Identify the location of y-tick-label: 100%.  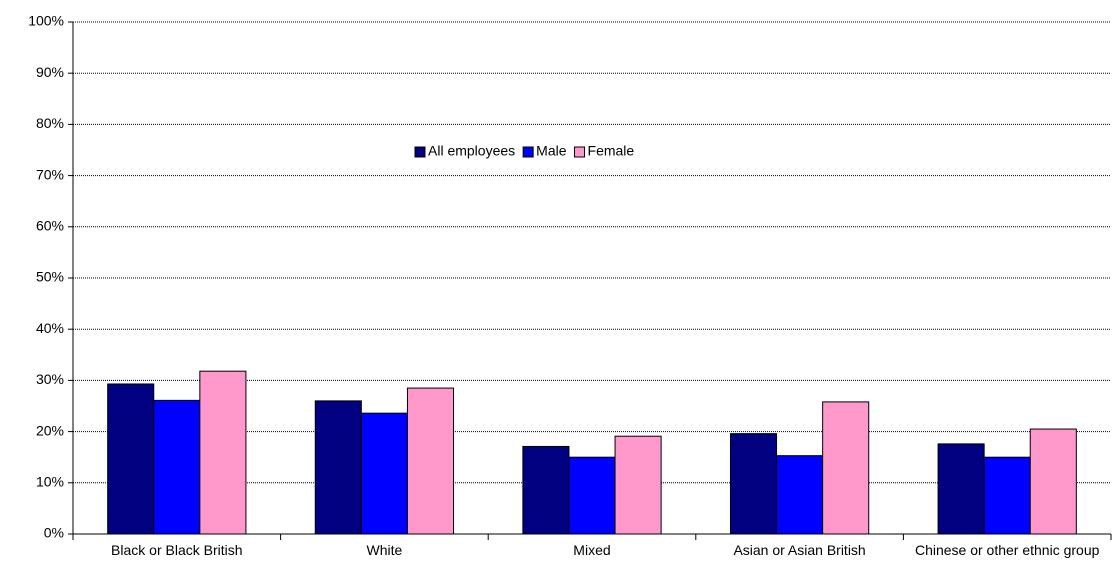
(46, 21).